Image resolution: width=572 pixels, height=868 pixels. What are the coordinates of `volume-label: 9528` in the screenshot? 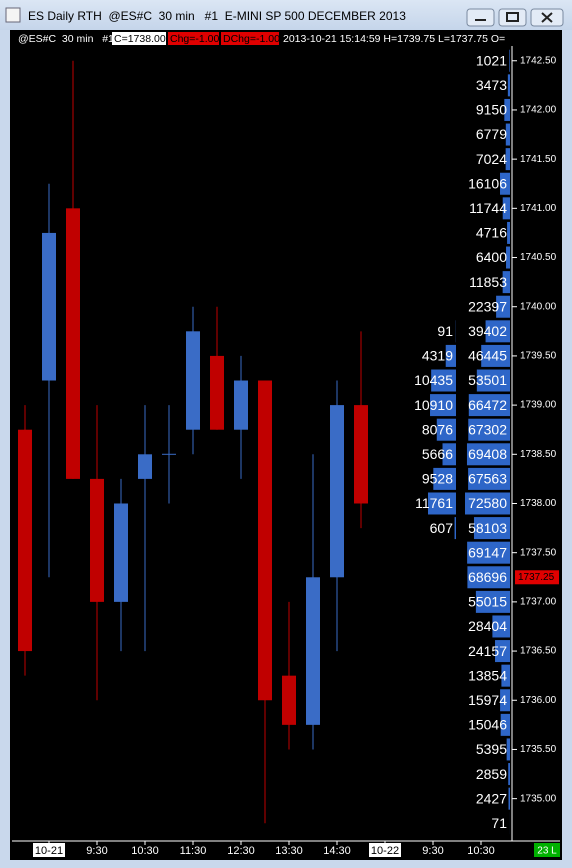 It's located at (437, 479).